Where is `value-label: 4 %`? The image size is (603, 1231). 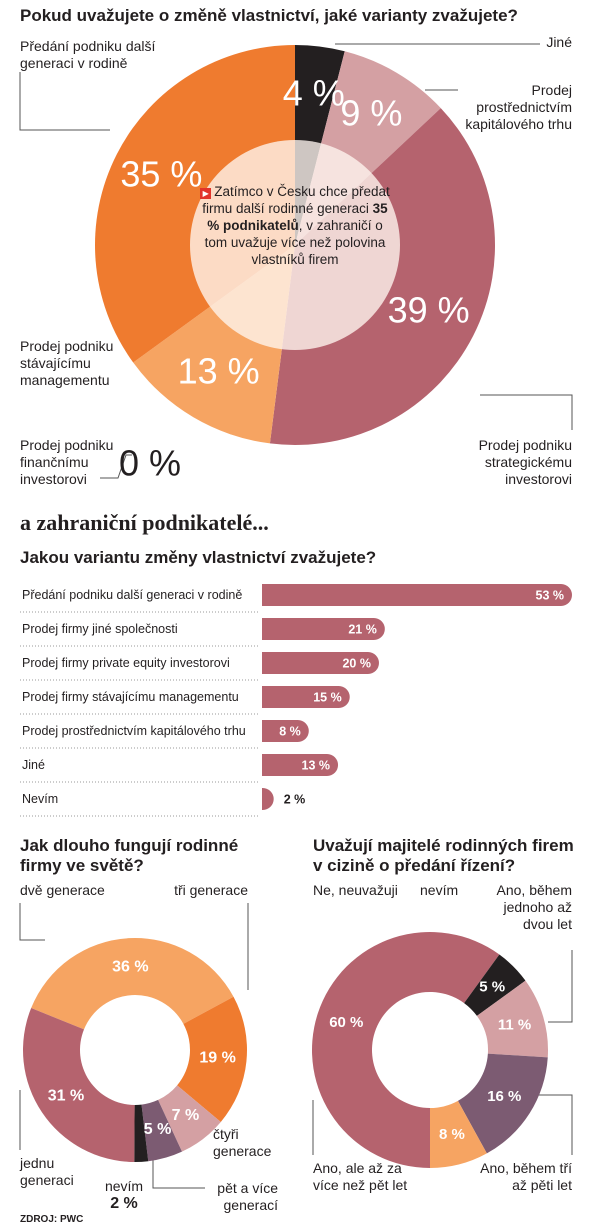 value-label: 4 % is located at coordinates (314, 93).